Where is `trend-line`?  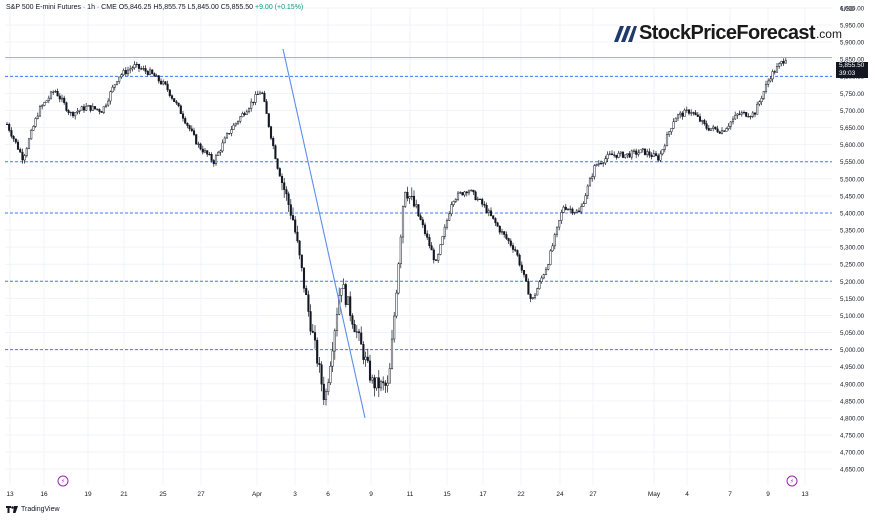 trend-line is located at coordinates (324, 233).